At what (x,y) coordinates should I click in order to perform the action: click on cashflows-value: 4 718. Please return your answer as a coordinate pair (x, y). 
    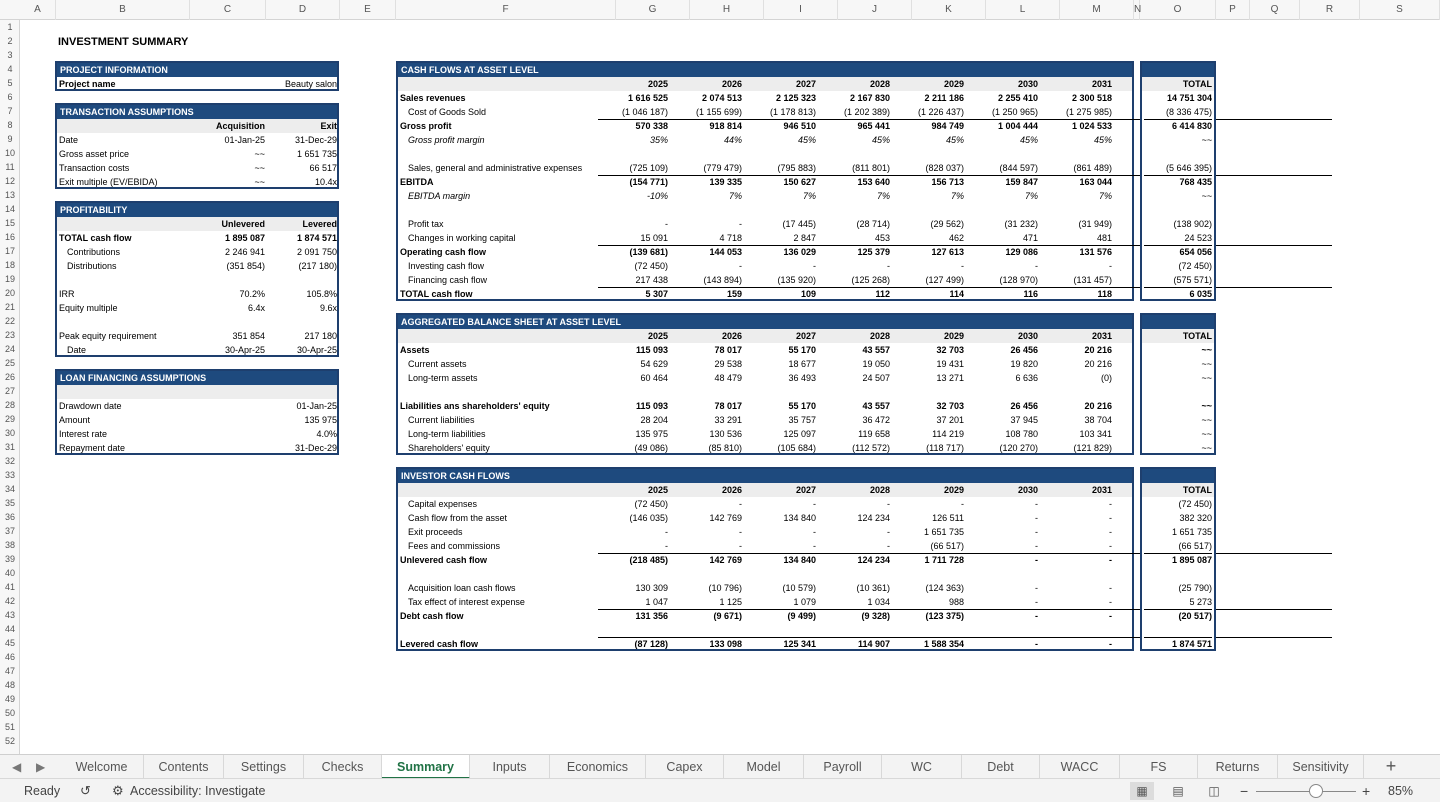
    Looking at the image, I should click on (730, 238).